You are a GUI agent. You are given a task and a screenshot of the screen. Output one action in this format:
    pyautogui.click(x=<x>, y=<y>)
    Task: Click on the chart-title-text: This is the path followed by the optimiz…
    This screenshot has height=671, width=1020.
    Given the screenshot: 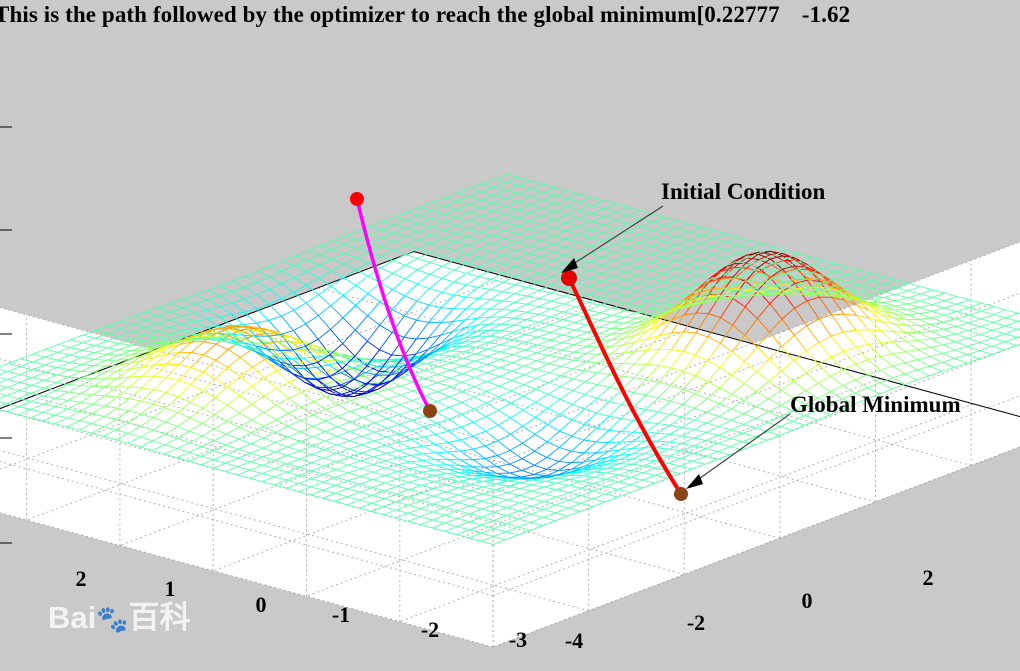 What is the action you would take?
    pyautogui.click(x=390, y=14)
    